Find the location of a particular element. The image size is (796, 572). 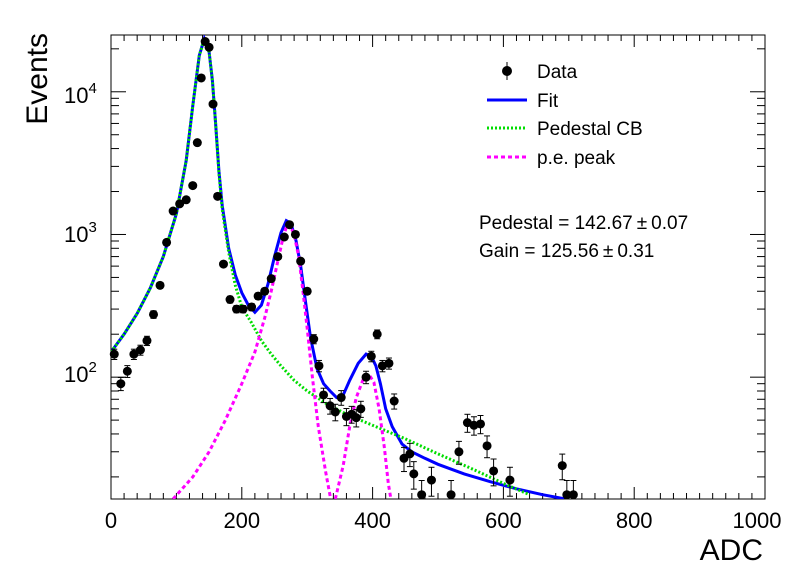

legend-label-pedestal: Pedestal CB is located at coordinates (590, 129).